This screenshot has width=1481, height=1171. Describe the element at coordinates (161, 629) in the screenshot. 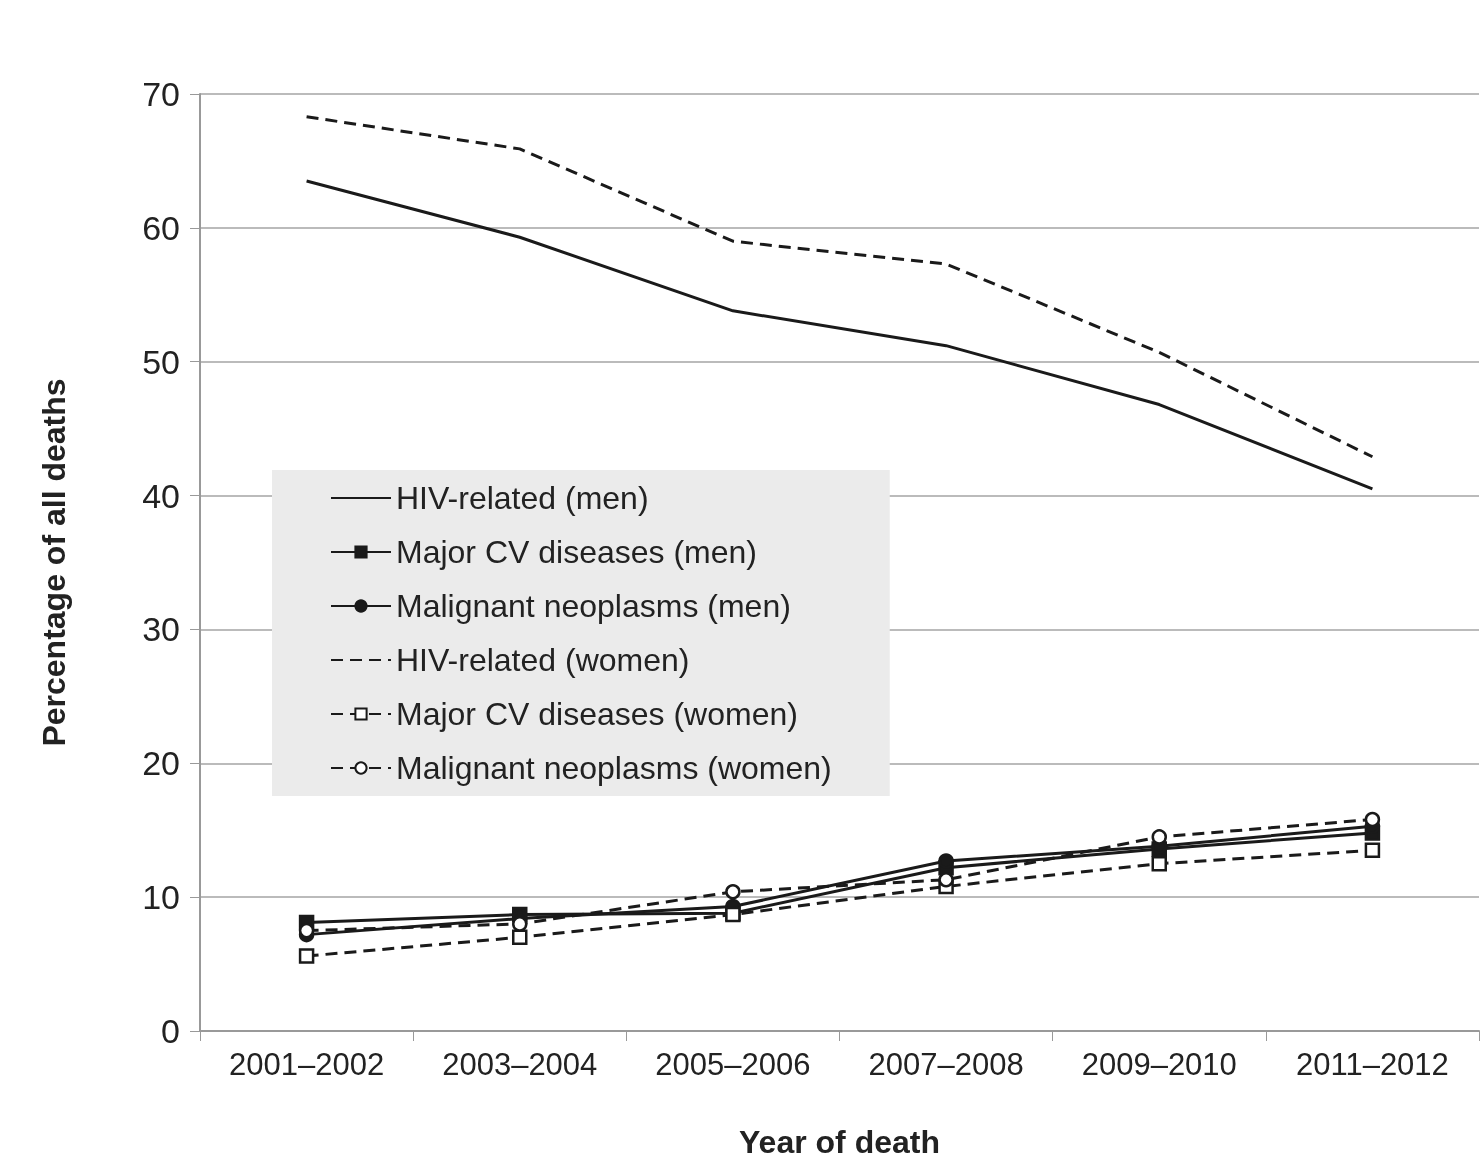

I see `y-tick-label: 30` at that location.